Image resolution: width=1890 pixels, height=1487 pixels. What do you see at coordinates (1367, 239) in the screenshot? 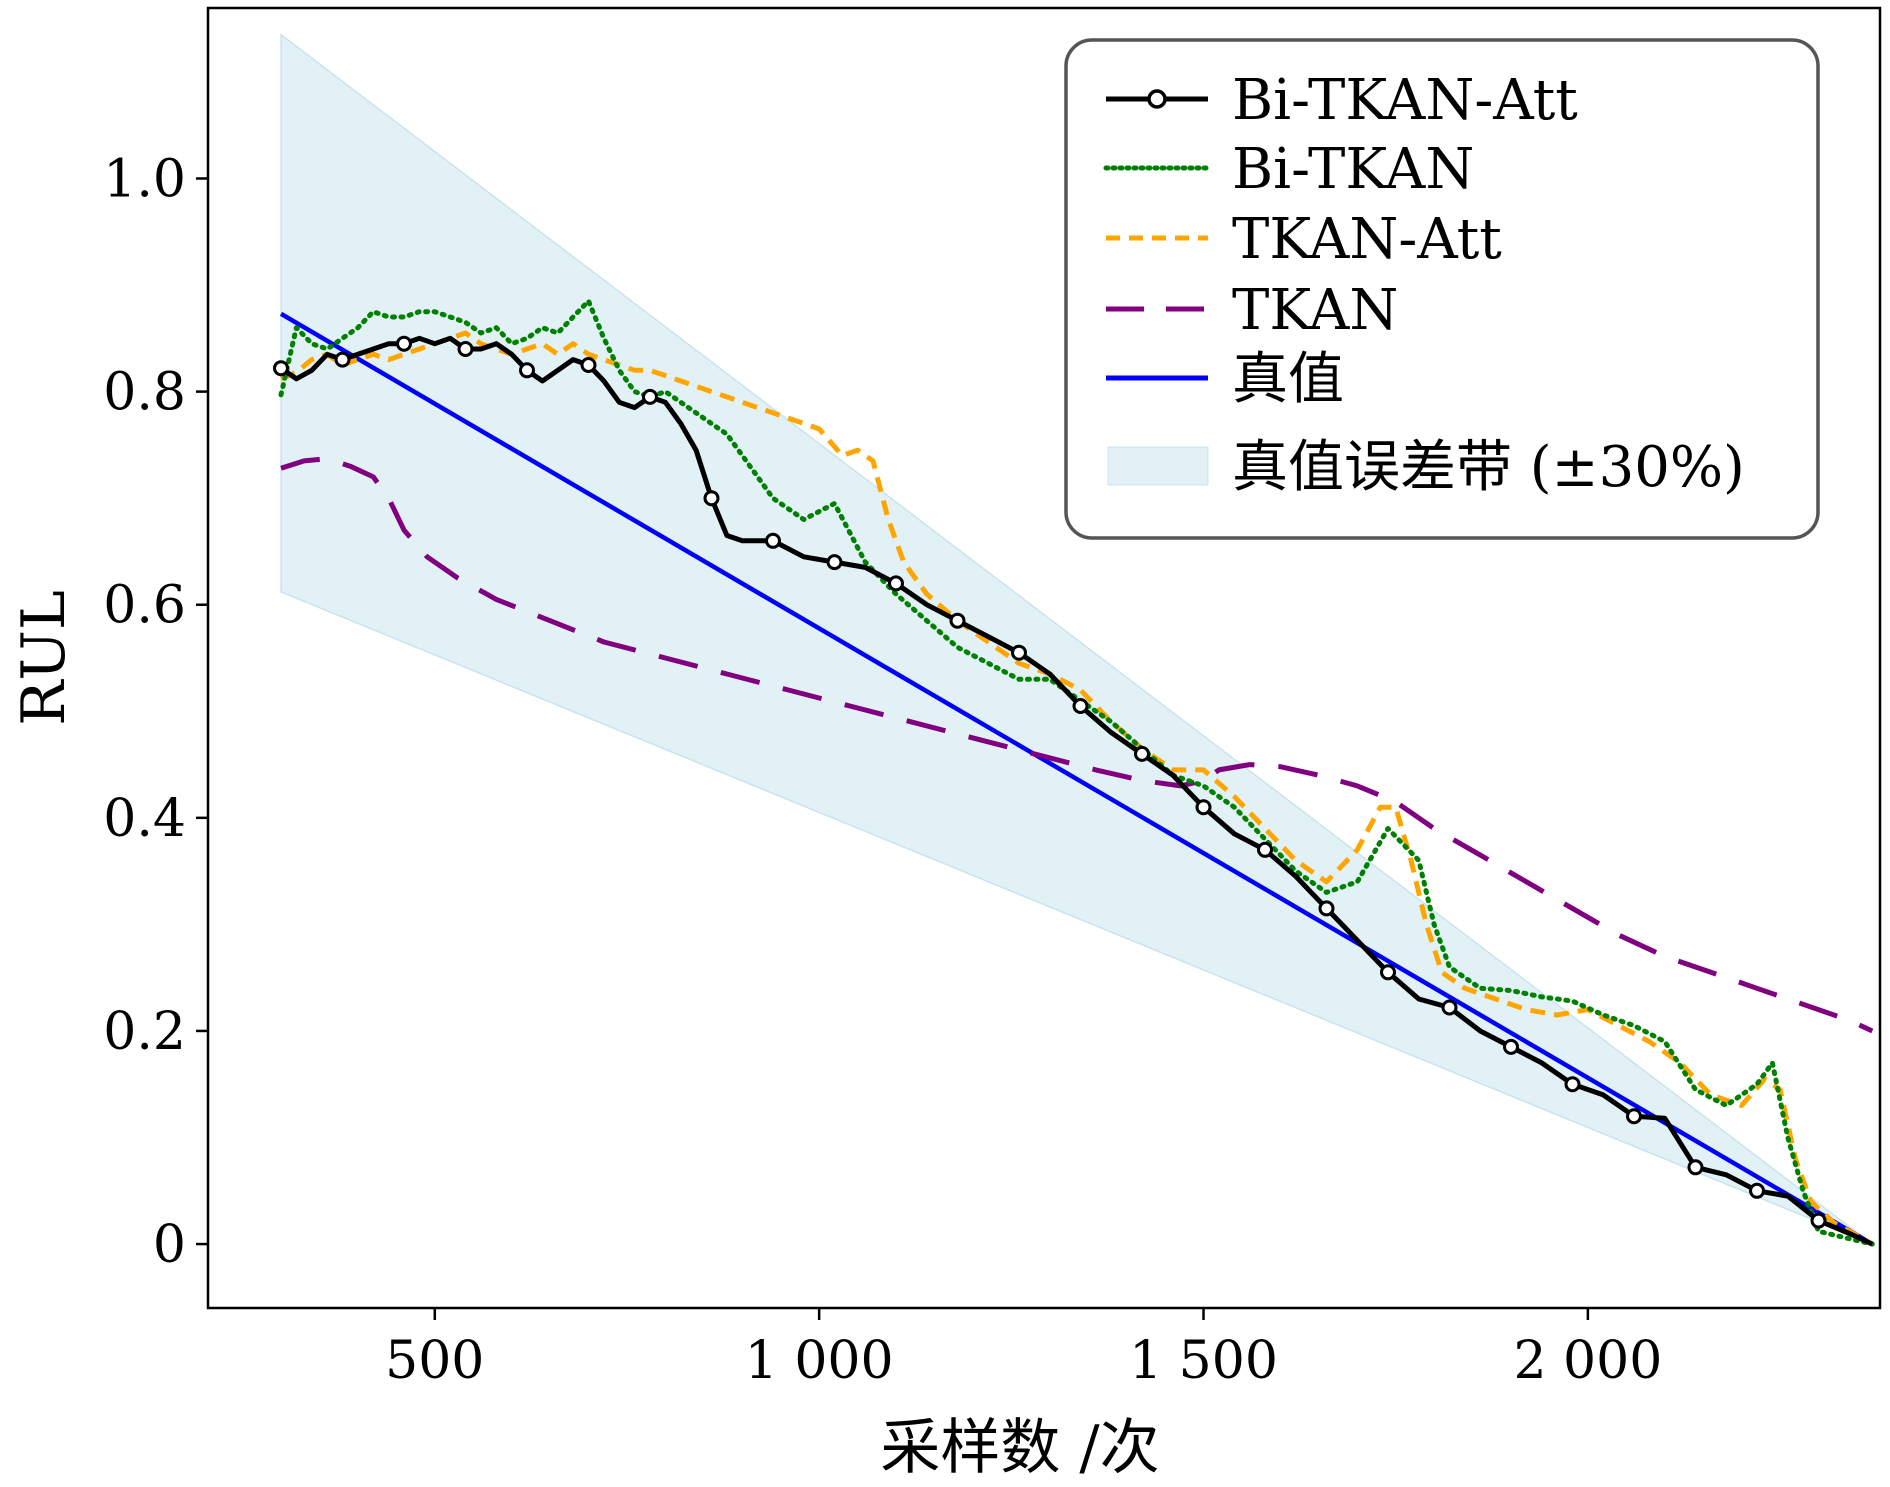
I see `legend-label-tkan-att: TKAN-Att` at bounding box center [1367, 239].